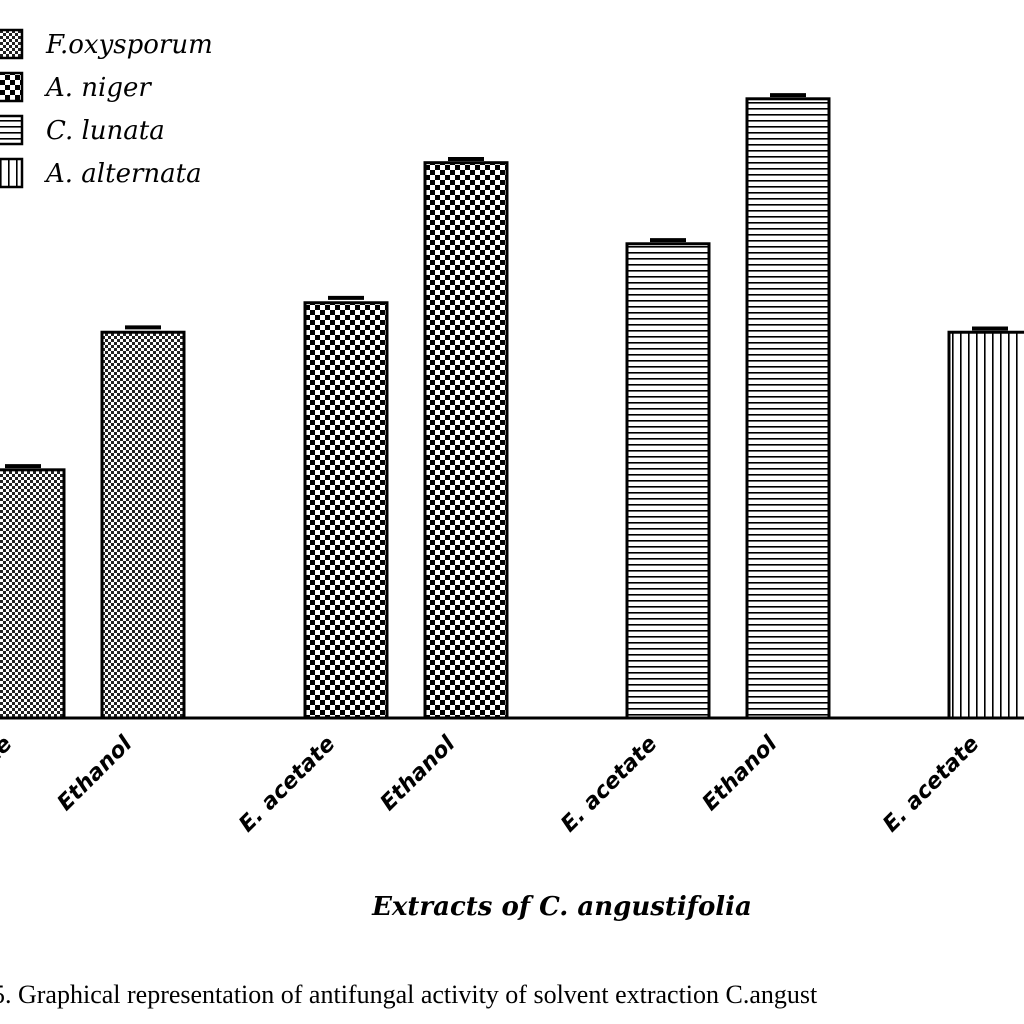 Image resolution: width=1024 pixels, height=1024 pixels. What do you see at coordinates (98, 88) in the screenshot?
I see `legend-label-a-niger: A. niger` at bounding box center [98, 88].